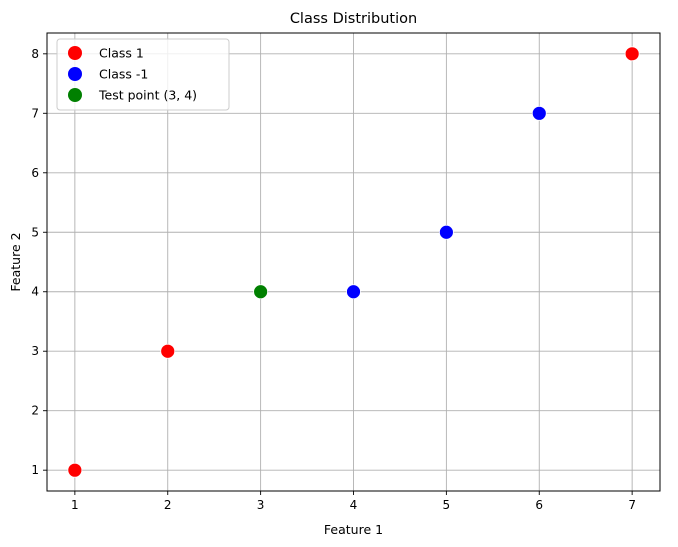 This screenshot has width=678, height=547. What do you see at coordinates (147, 95) in the screenshot?
I see `legend-label: Test point (3, 4)` at bounding box center [147, 95].